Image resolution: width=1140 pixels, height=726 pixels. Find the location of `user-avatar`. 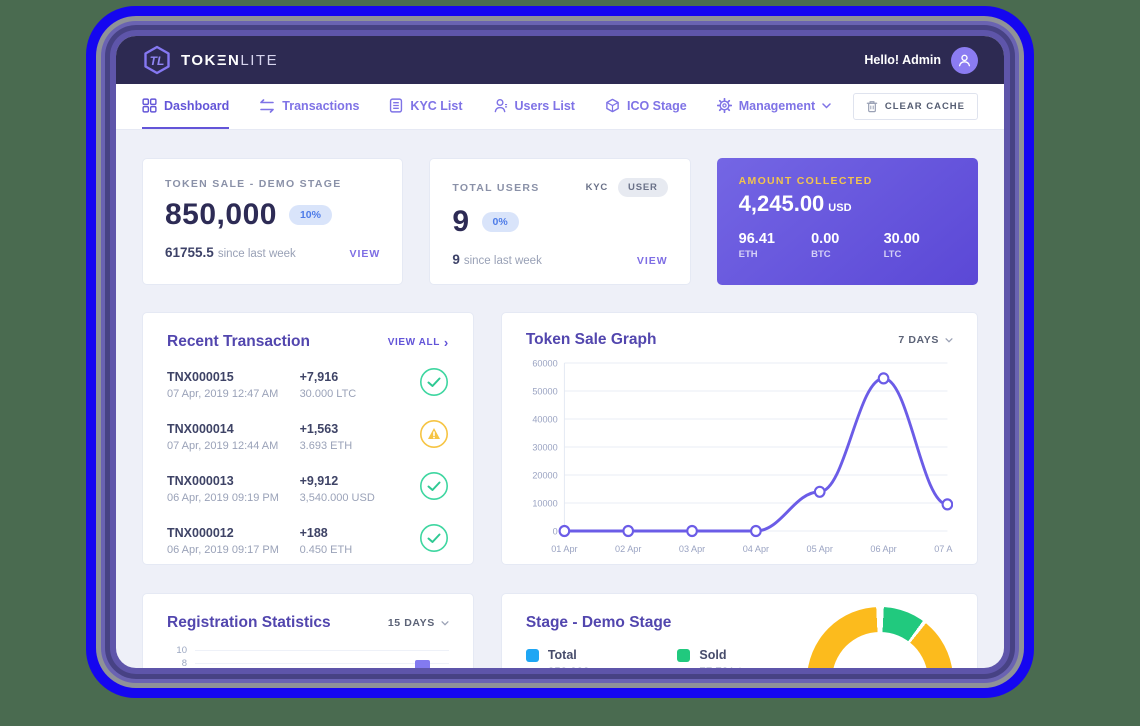

user-avatar is located at coordinates (964, 60).